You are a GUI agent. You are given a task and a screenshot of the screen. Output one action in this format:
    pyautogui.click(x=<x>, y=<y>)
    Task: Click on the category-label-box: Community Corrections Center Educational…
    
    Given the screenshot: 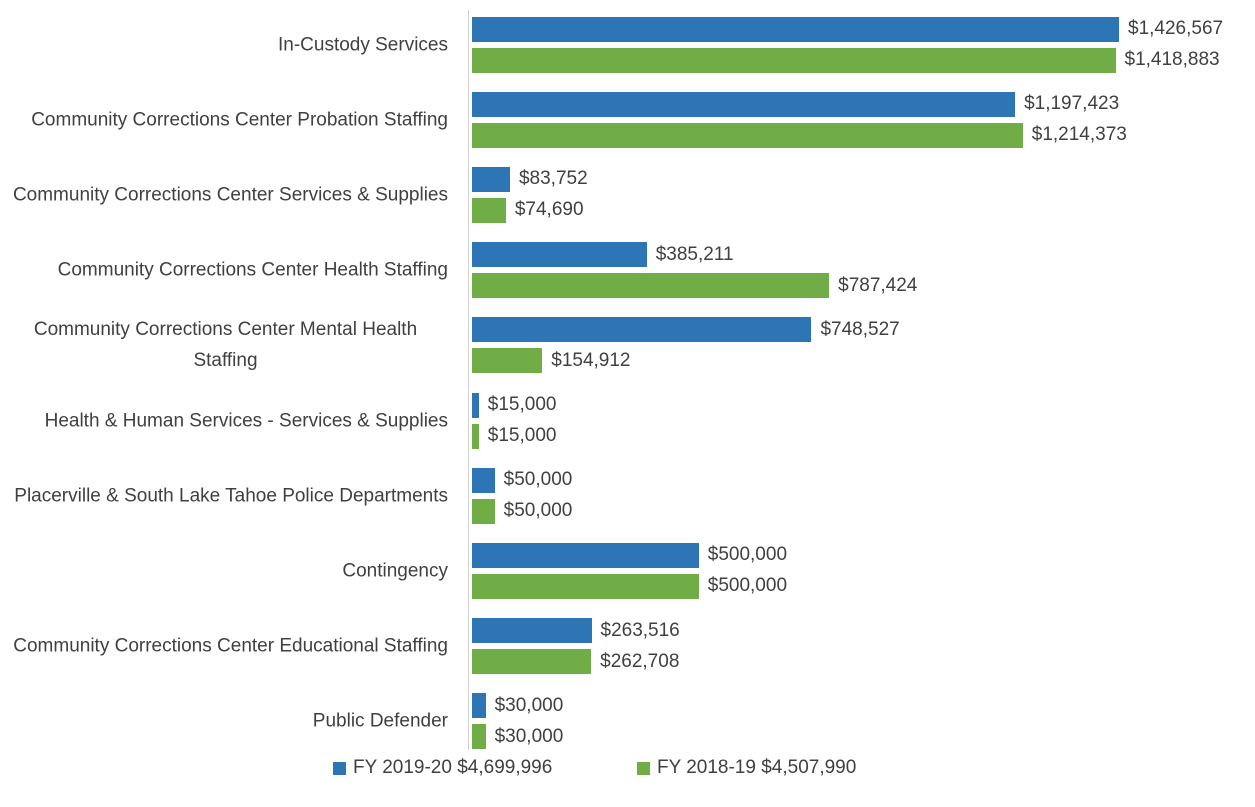 What is the action you would take?
    pyautogui.click(x=225, y=646)
    